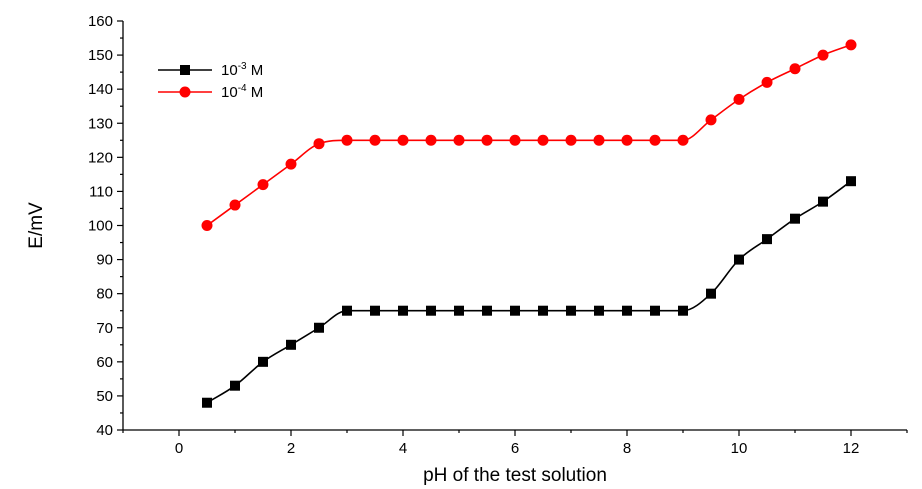 The height and width of the screenshot is (489, 922). I want to click on x-tick-label: 8, so click(627, 448).